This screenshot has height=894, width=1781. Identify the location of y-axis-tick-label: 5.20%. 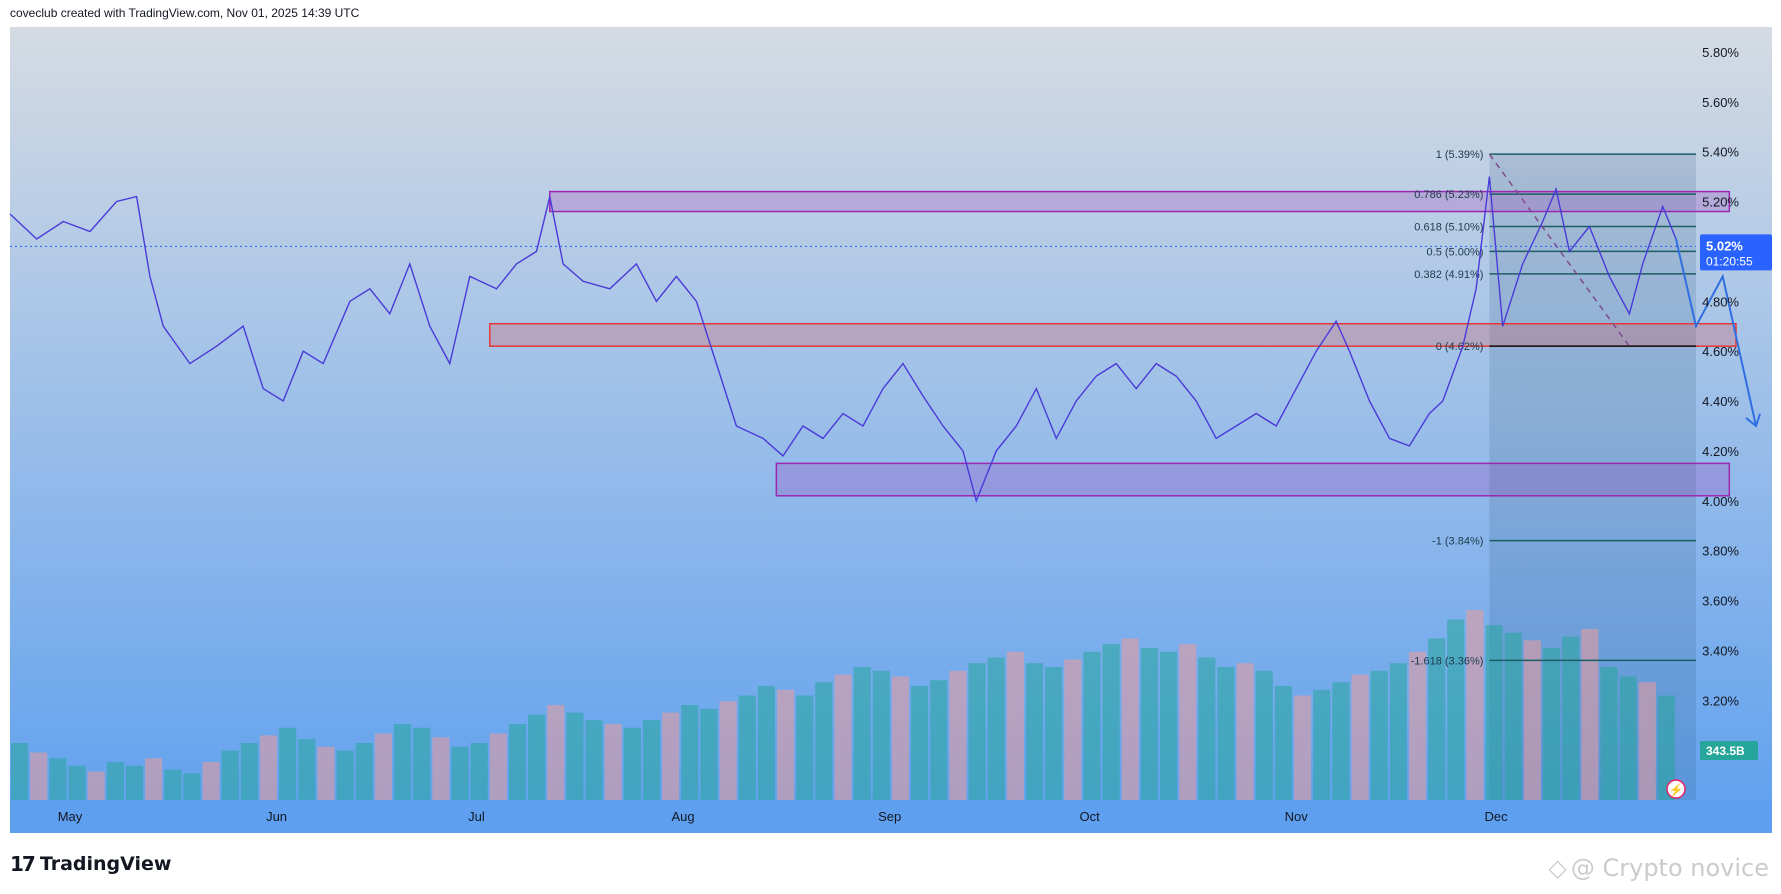
(1720, 202).